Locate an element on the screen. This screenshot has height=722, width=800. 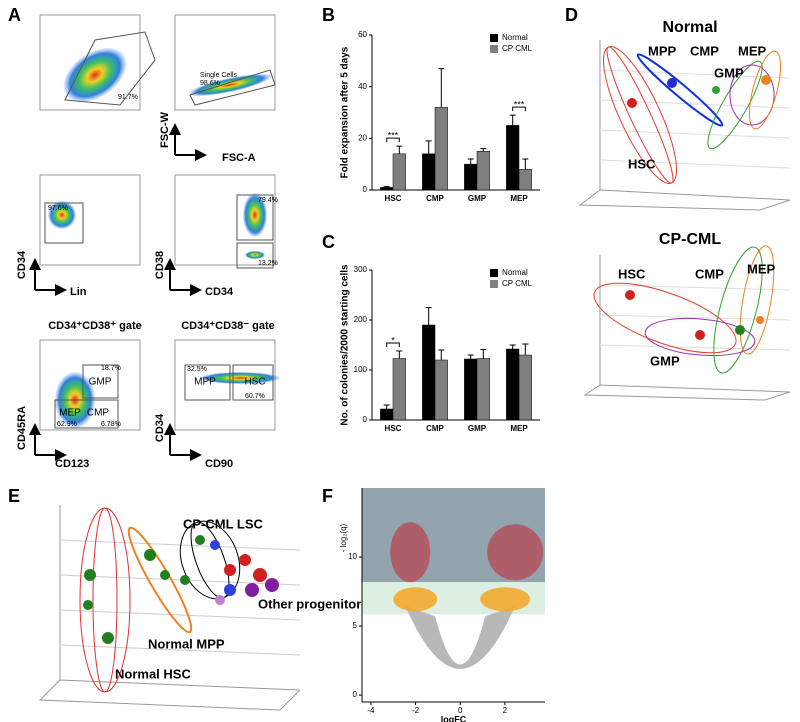
cluster-label: Other progenitors is located at coordinates (313, 603).